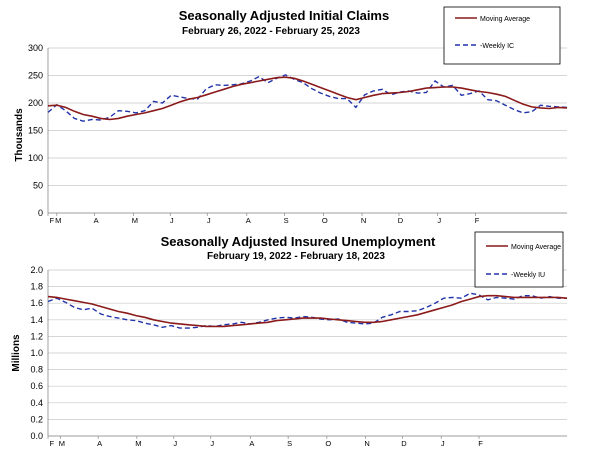 The image size is (600, 466). I want to click on chart-subtitle: February 26, 2022 - February 25, 2023, so click(271, 31).